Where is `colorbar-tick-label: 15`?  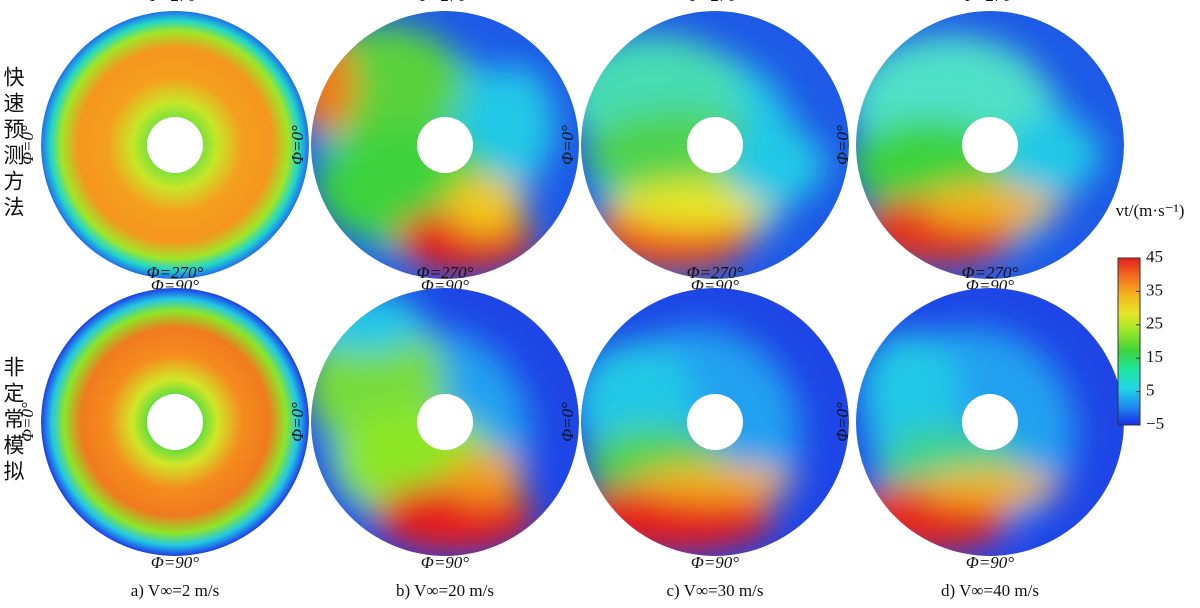
colorbar-tick-label: 15 is located at coordinates (1154, 356).